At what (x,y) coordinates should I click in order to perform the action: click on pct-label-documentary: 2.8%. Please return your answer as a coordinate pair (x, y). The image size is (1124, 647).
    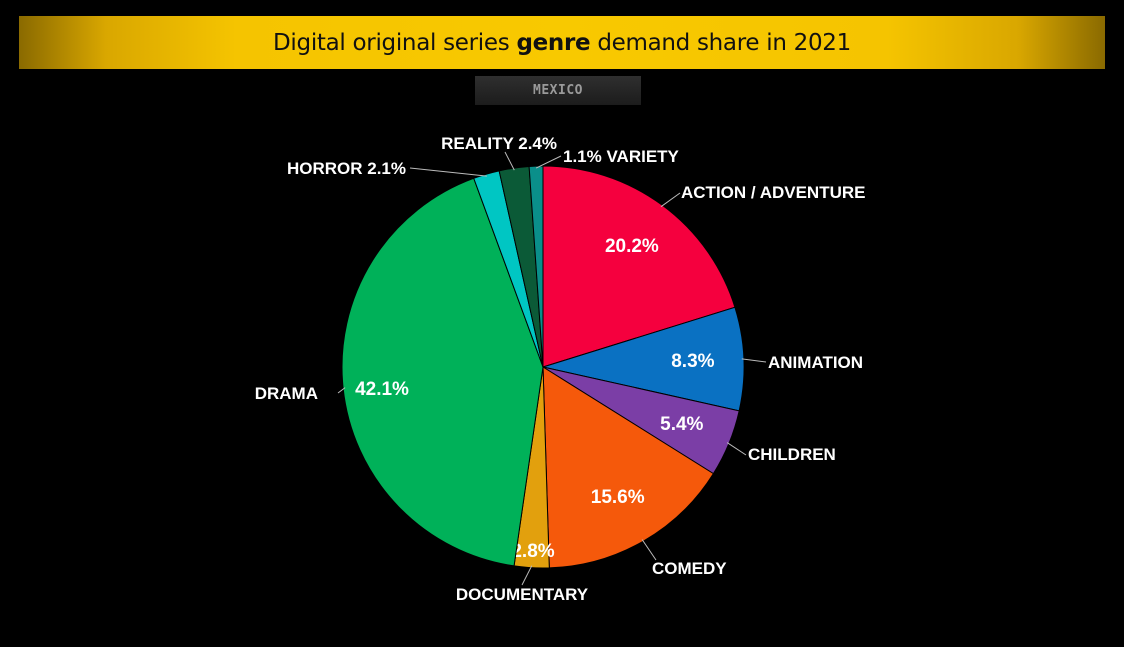
    Looking at the image, I should click on (532, 551).